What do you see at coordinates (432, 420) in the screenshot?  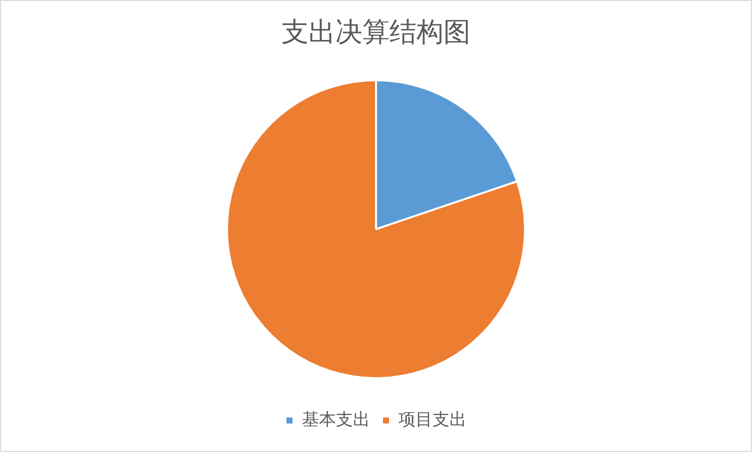 I see `legend-label: 项目支出` at bounding box center [432, 420].